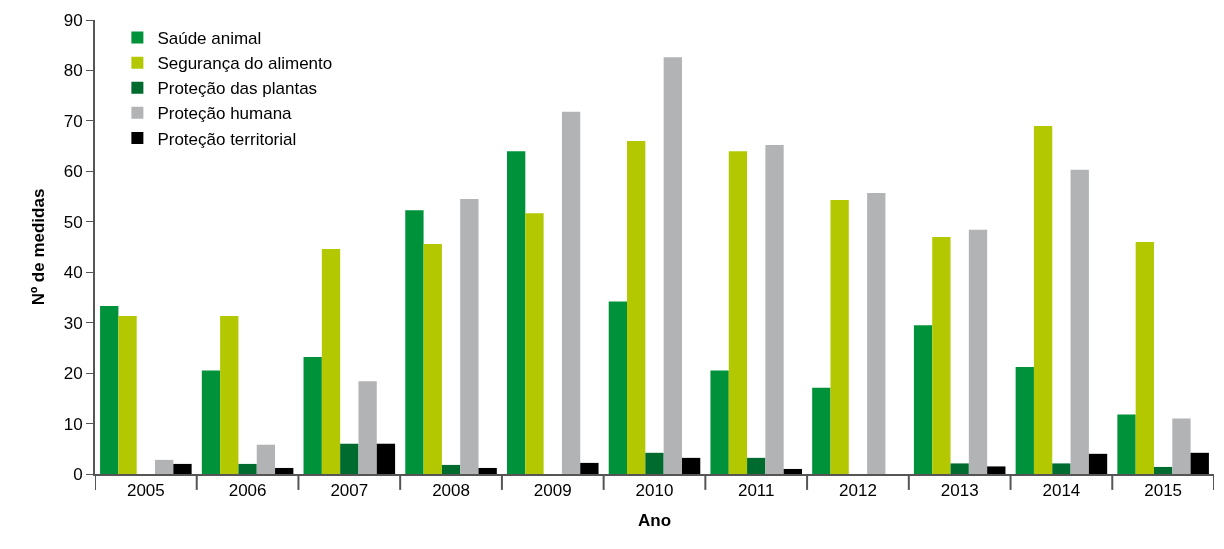  What do you see at coordinates (552, 491) in the screenshot?
I see `x-tick-label: 2009` at bounding box center [552, 491].